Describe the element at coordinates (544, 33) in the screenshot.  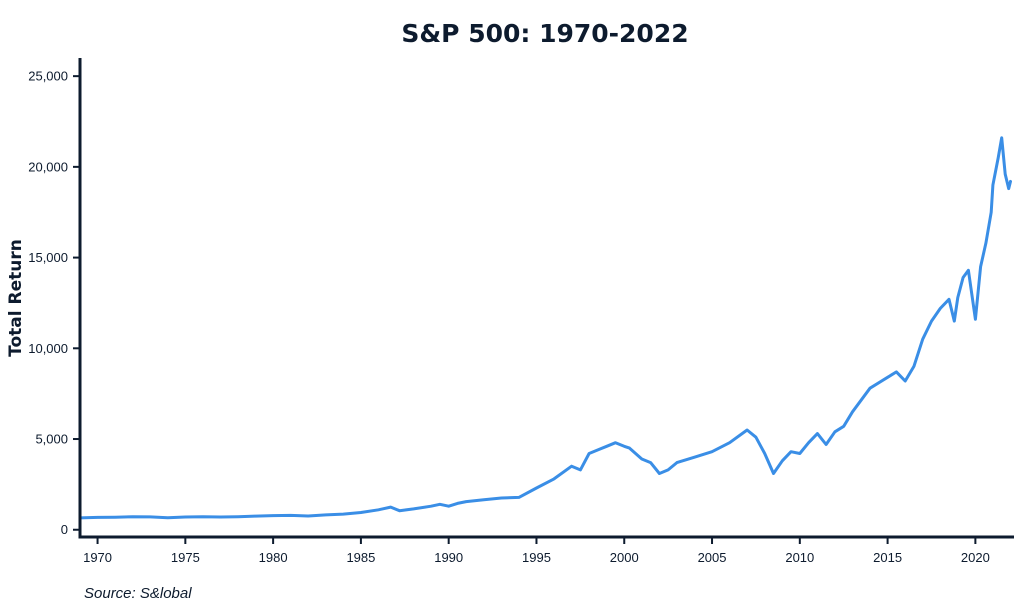
I see `chart-title: S&P 500: 1970-2022` at that location.